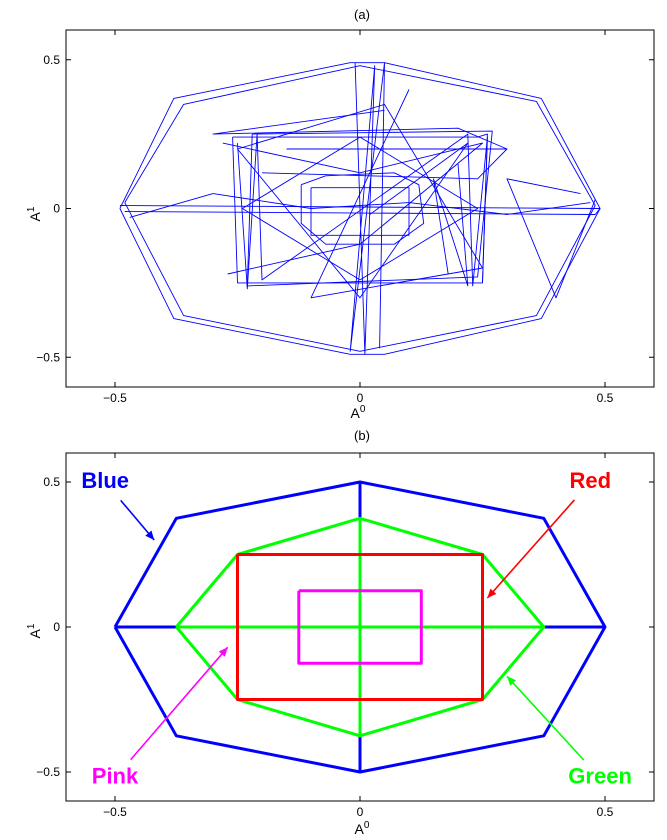 The height and width of the screenshot is (840, 667). What do you see at coordinates (492, 593) in the screenshot?
I see `red-arrowhead` at bounding box center [492, 593].